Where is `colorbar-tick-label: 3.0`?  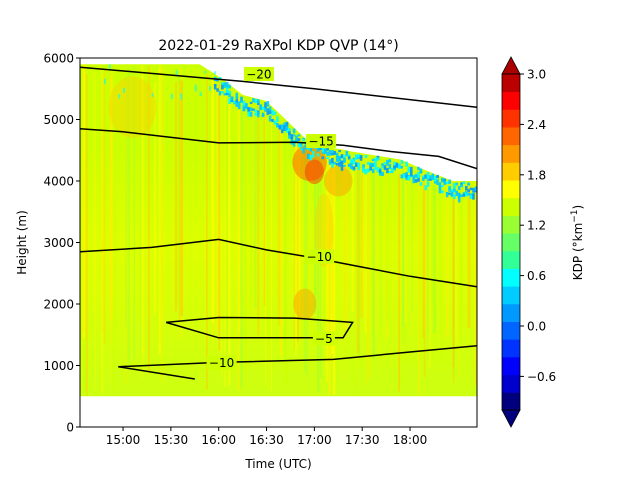 colorbar-tick-label: 3.0 is located at coordinates (536, 75).